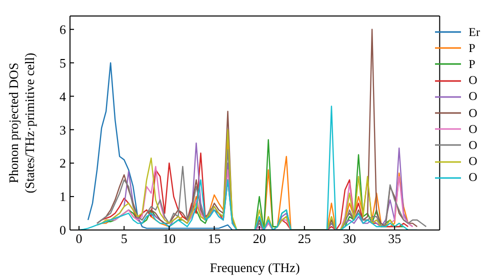 The image size is (500, 280). Describe the element at coordinates (255, 267) in the screenshot. I see `x-axis-title: Frequency (THz)` at that location.